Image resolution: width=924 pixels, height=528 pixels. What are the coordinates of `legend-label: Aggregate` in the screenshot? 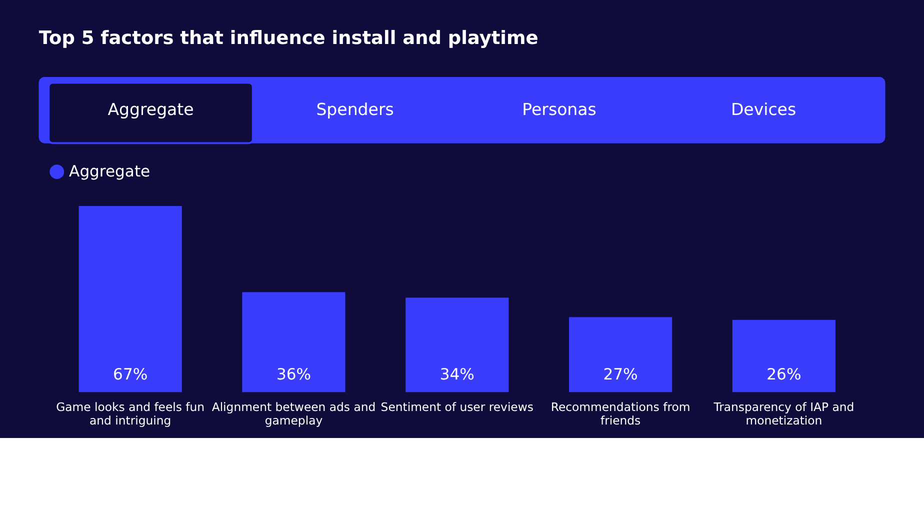 It's located at (109, 171).